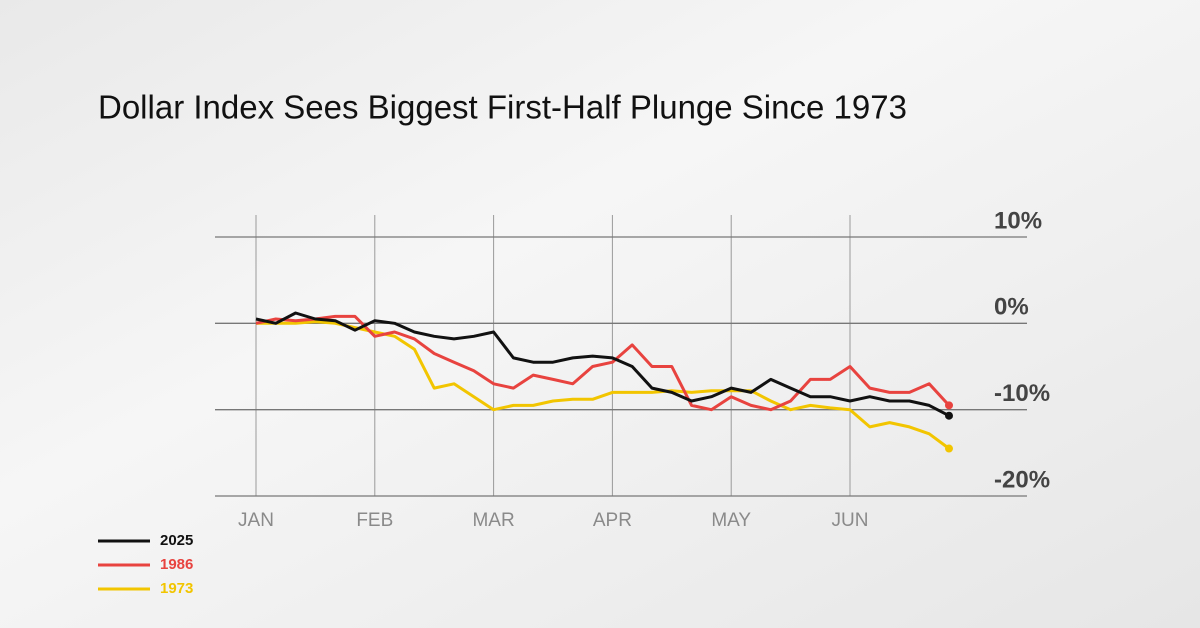 Image resolution: width=1200 pixels, height=628 pixels. What do you see at coordinates (176, 540) in the screenshot?
I see `legend-label: 2025` at bounding box center [176, 540].